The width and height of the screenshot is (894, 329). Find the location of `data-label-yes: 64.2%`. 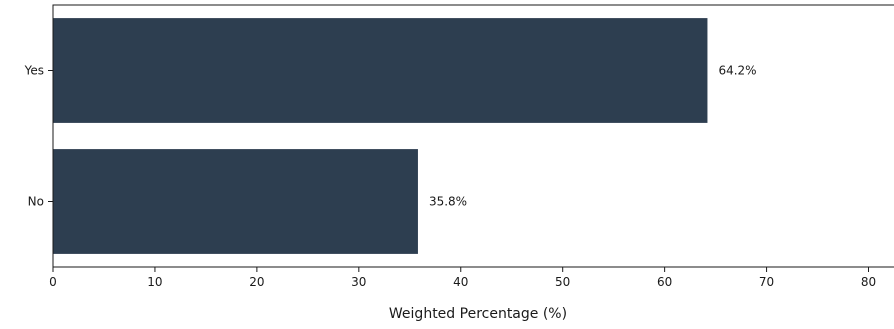

data-label-yes: 64.2% is located at coordinates (737, 71).